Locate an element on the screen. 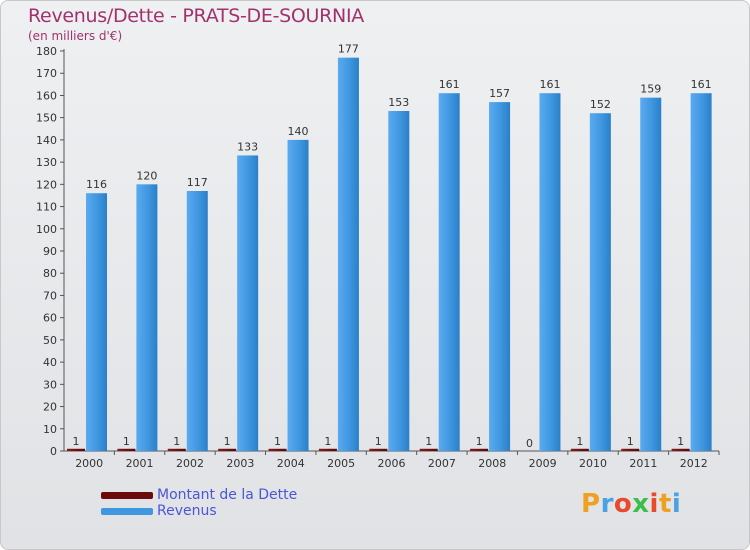  y-tick-label: 70 is located at coordinates (50, 295).